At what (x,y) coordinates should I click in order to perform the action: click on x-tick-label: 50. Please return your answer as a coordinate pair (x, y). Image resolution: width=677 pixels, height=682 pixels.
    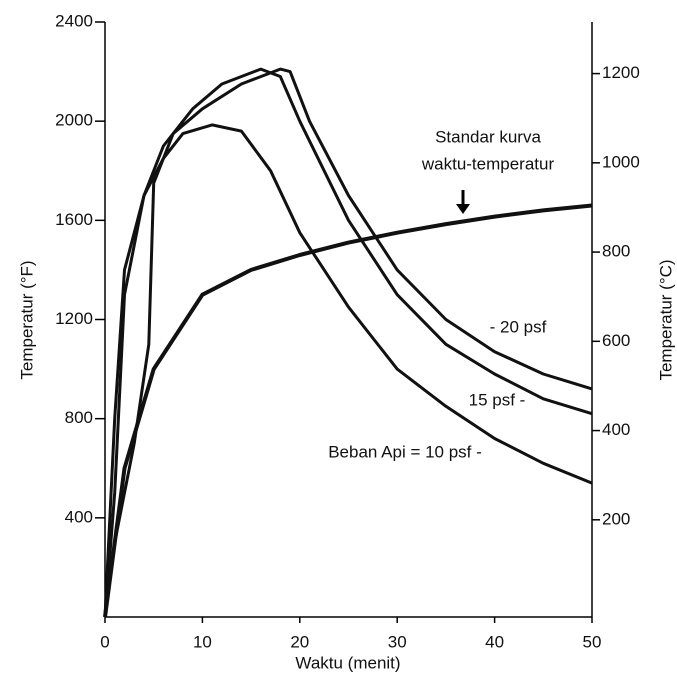
    Looking at the image, I should click on (592, 641).